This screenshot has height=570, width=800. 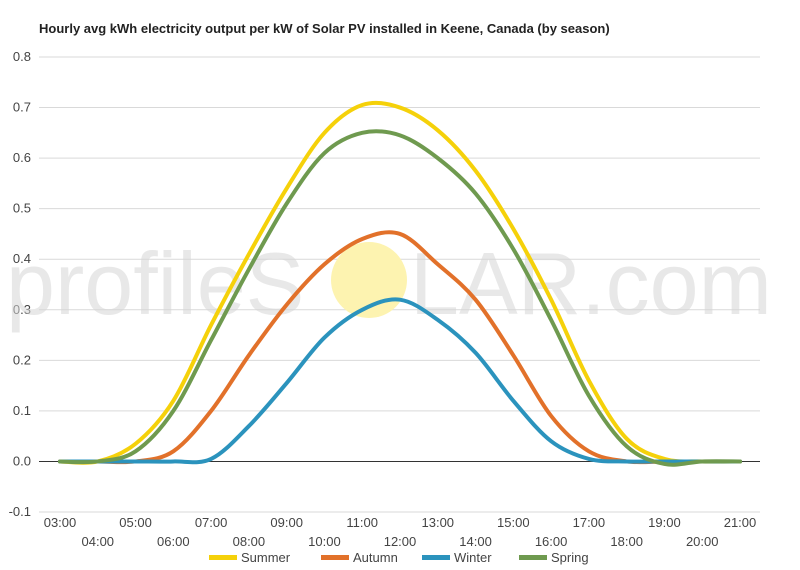 I want to click on x-tick-label: 13:00, so click(x=438, y=522).